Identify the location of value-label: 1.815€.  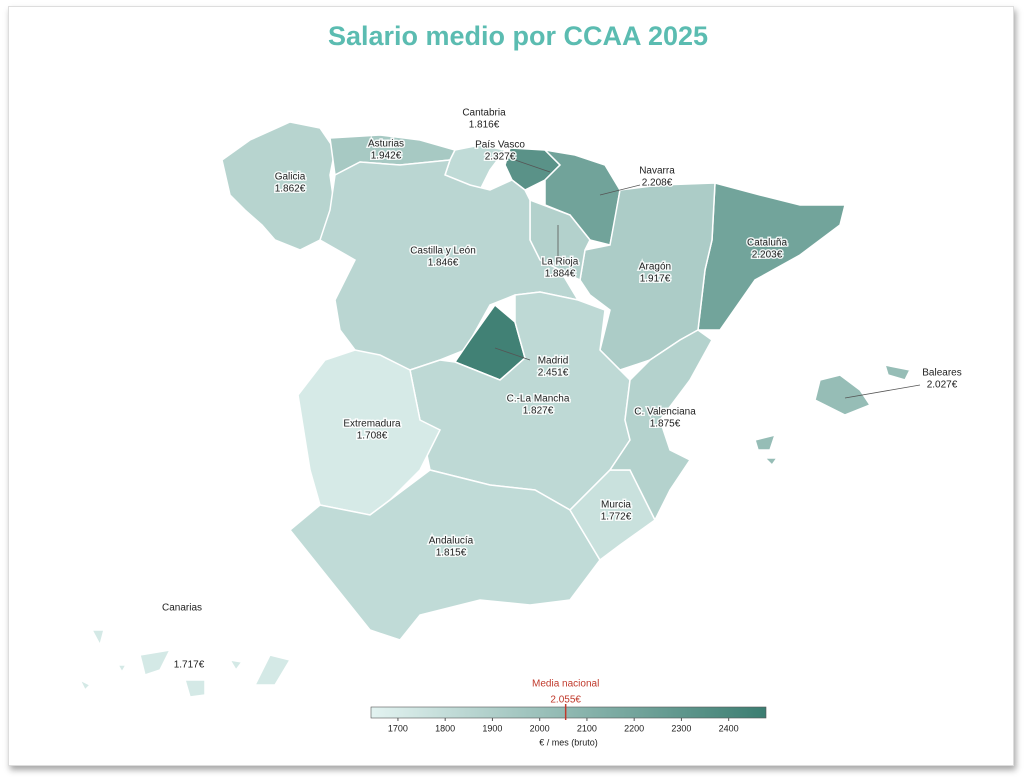
(451, 553).